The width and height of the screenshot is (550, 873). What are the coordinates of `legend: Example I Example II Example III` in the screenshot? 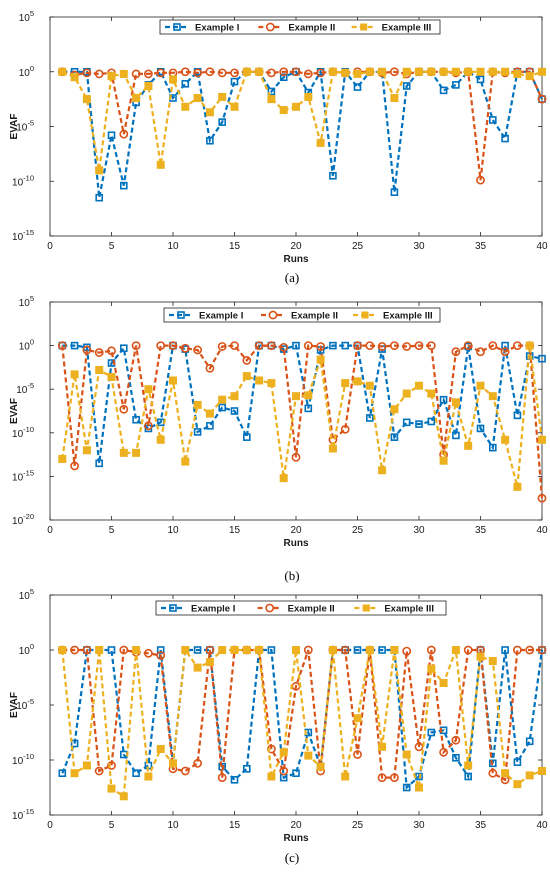 It's located at (300, 27).